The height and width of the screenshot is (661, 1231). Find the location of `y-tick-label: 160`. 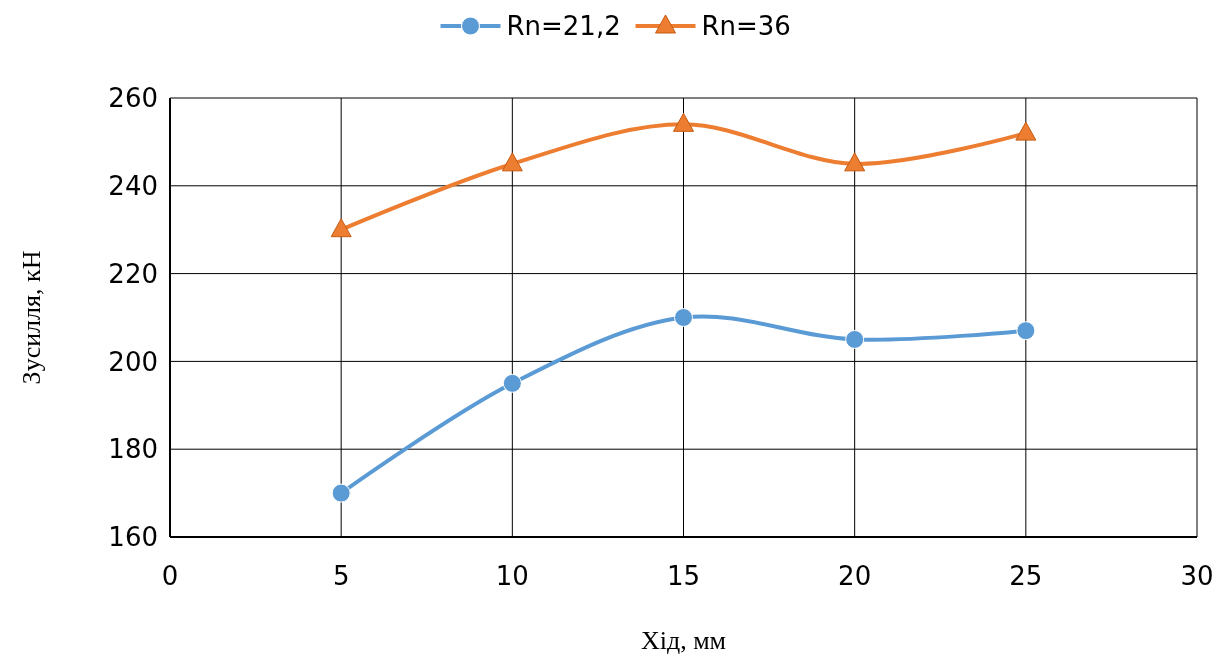

y-tick-label: 160 is located at coordinates (133, 537).